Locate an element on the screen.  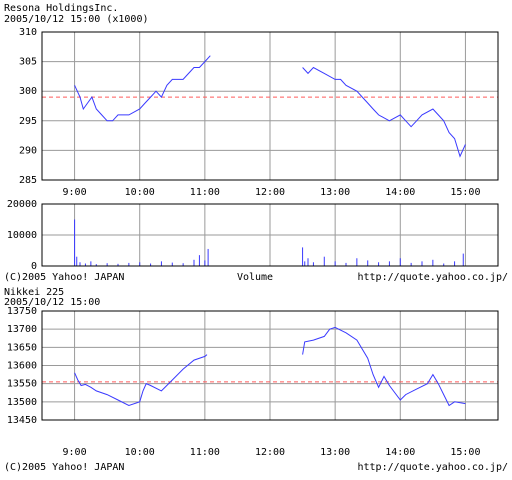
y-tick-label: 13550 is located at coordinates (22, 384).